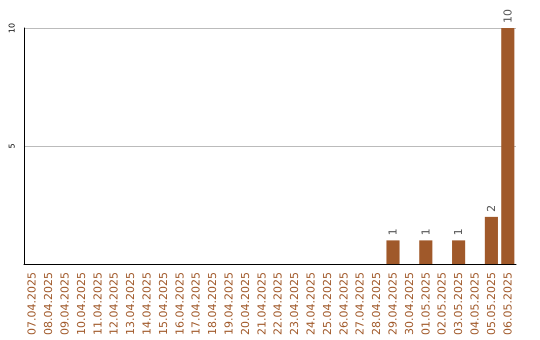 The height and width of the screenshot is (340, 540). I want to click on data-label: 2, so click(491, 208).